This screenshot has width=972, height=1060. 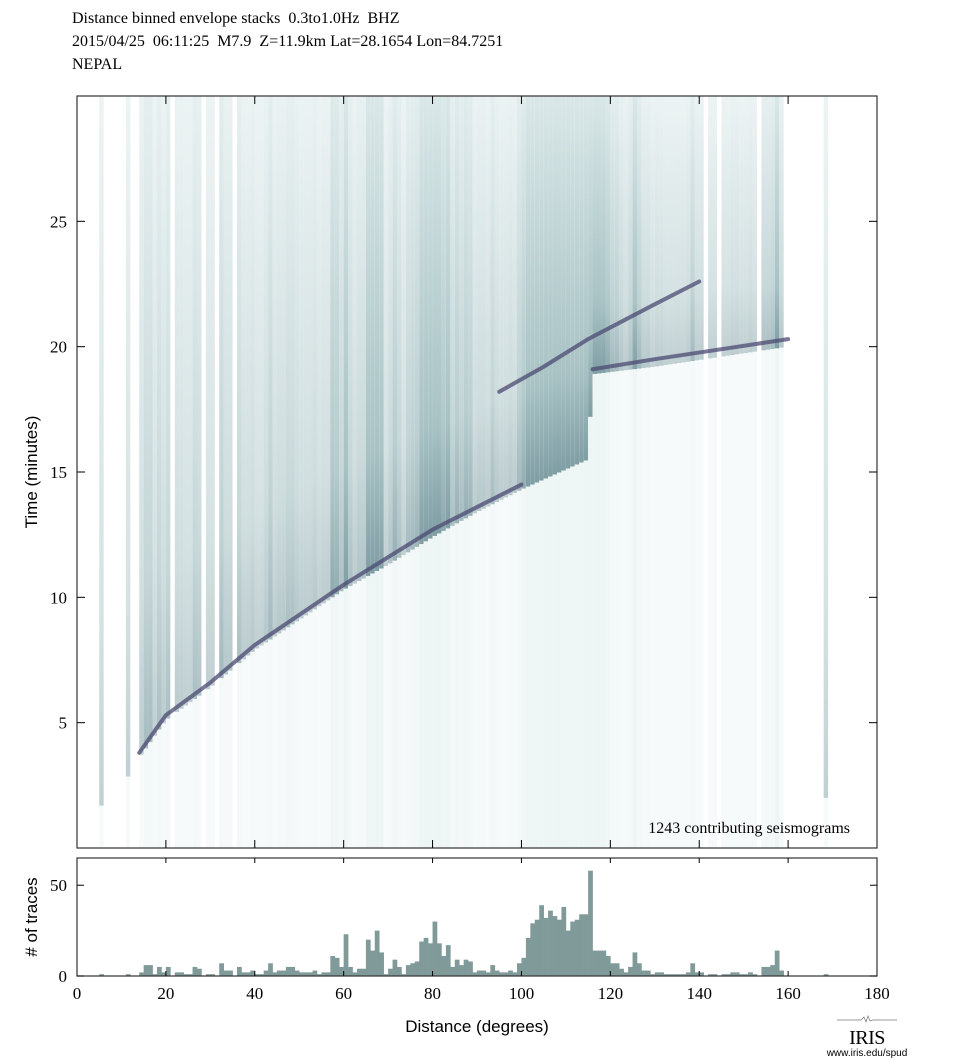 I want to click on arrival-front-line, so click(x=330, y=618).